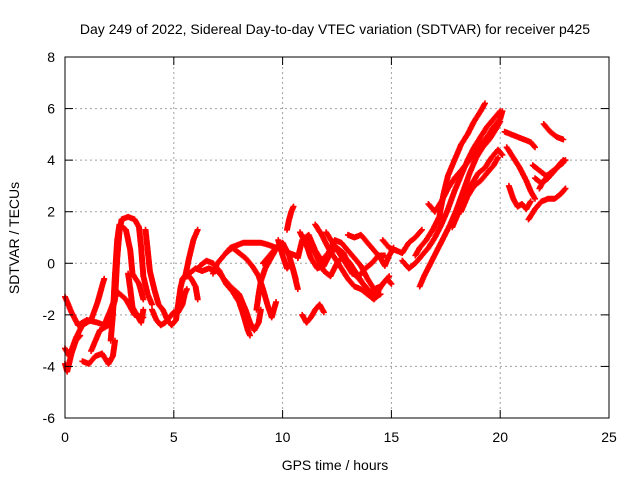  I want to click on series-s34, so click(520, 173).